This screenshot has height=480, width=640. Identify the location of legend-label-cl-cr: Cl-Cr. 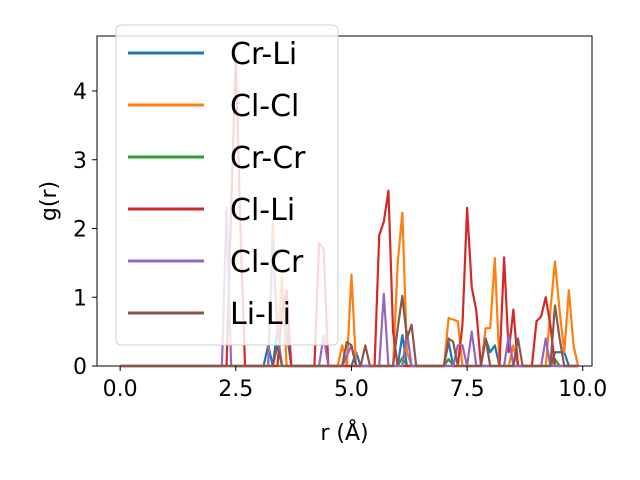
(267, 262).